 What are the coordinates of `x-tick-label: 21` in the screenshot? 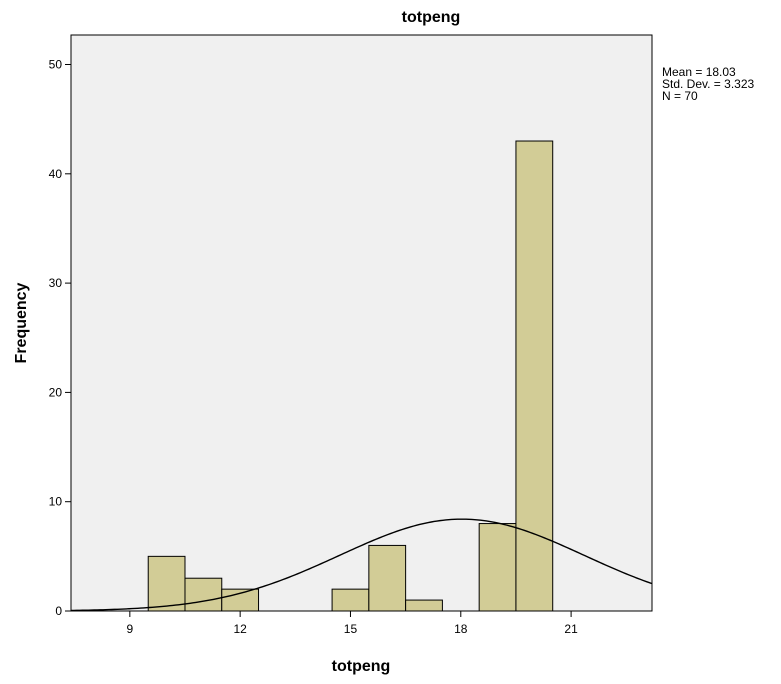 It's located at (571, 629).